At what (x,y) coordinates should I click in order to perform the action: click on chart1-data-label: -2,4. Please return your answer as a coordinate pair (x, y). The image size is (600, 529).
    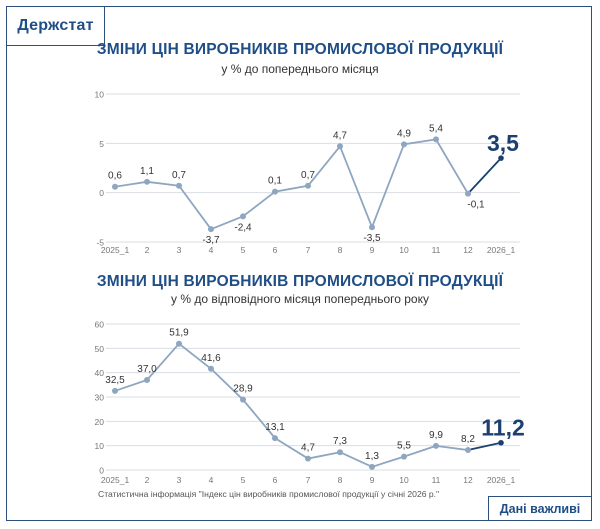
    Looking at the image, I should click on (243, 227).